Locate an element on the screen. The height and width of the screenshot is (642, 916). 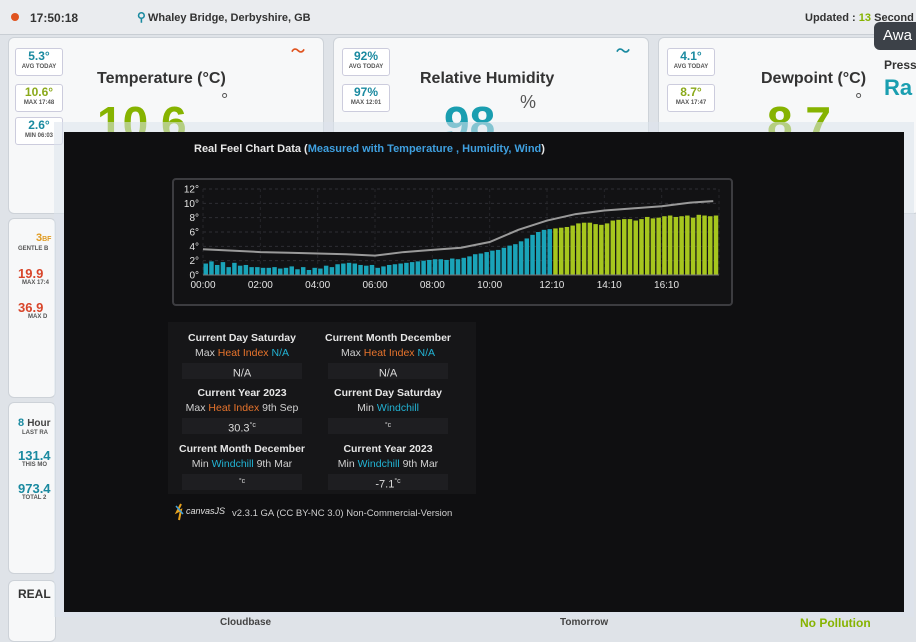
canvasjs-logo-icon is located at coordinates (179, 512).